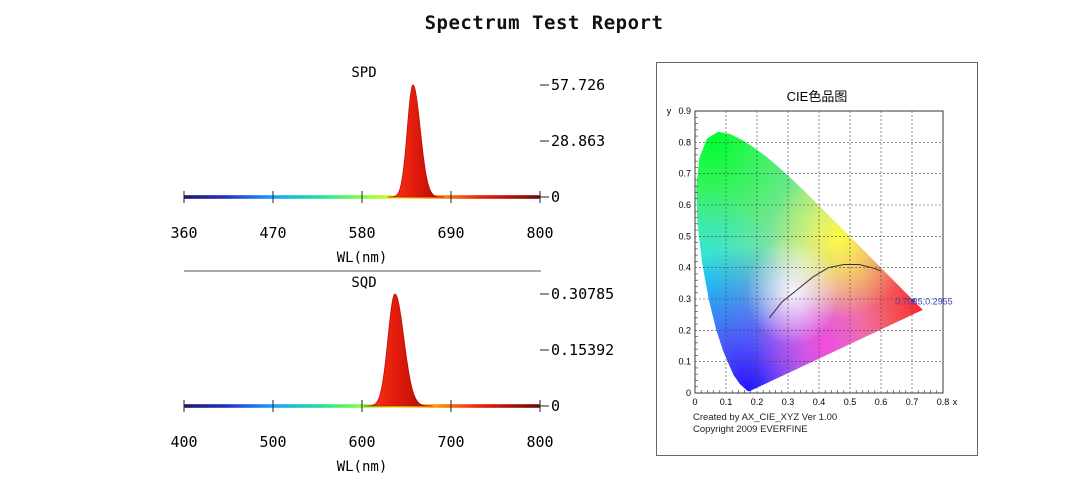 This screenshot has width=1088, height=478. What do you see at coordinates (684, 174) in the screenshot?
I see `cie-y-tick-label: 0.7` at bounding box center [684, 174].